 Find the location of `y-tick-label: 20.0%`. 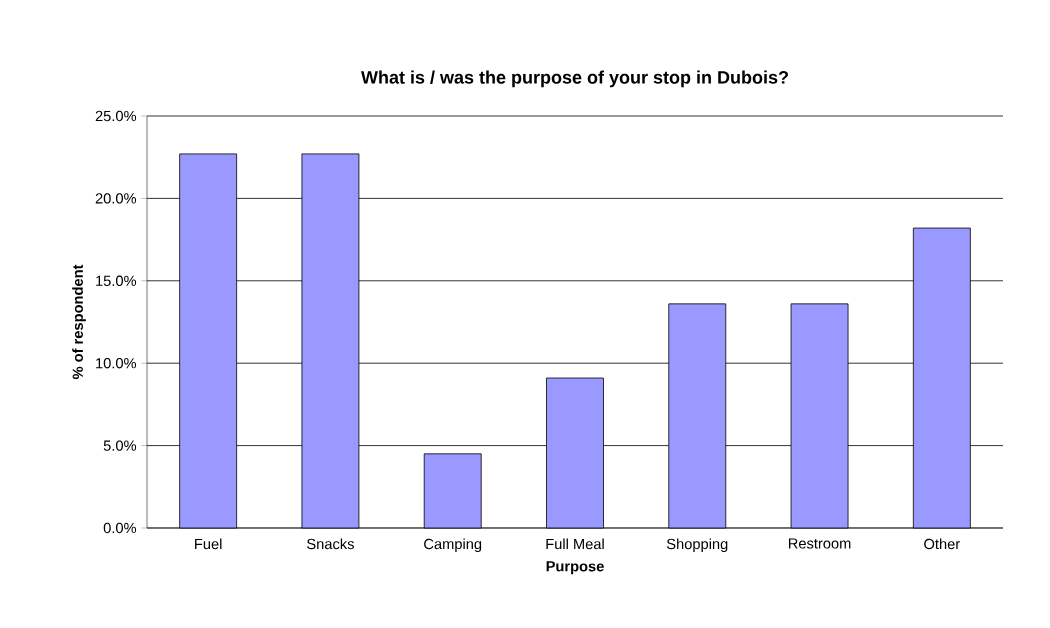

y-tick-label: 20.0% is located at coordinates (116, 198).